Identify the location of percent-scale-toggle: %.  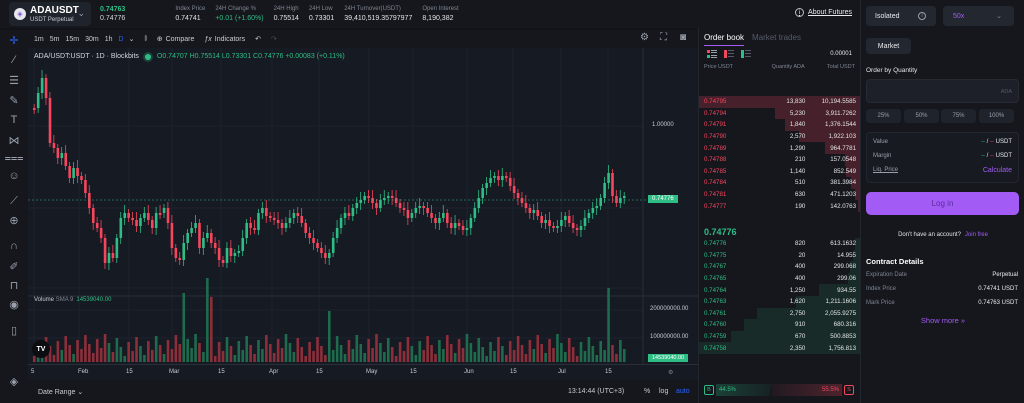
(647, 391).